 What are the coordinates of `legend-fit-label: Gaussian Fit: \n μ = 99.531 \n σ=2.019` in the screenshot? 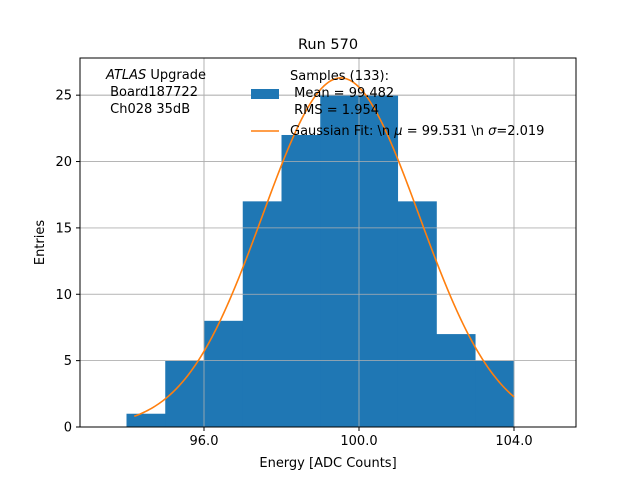 It's located at (417, 131).